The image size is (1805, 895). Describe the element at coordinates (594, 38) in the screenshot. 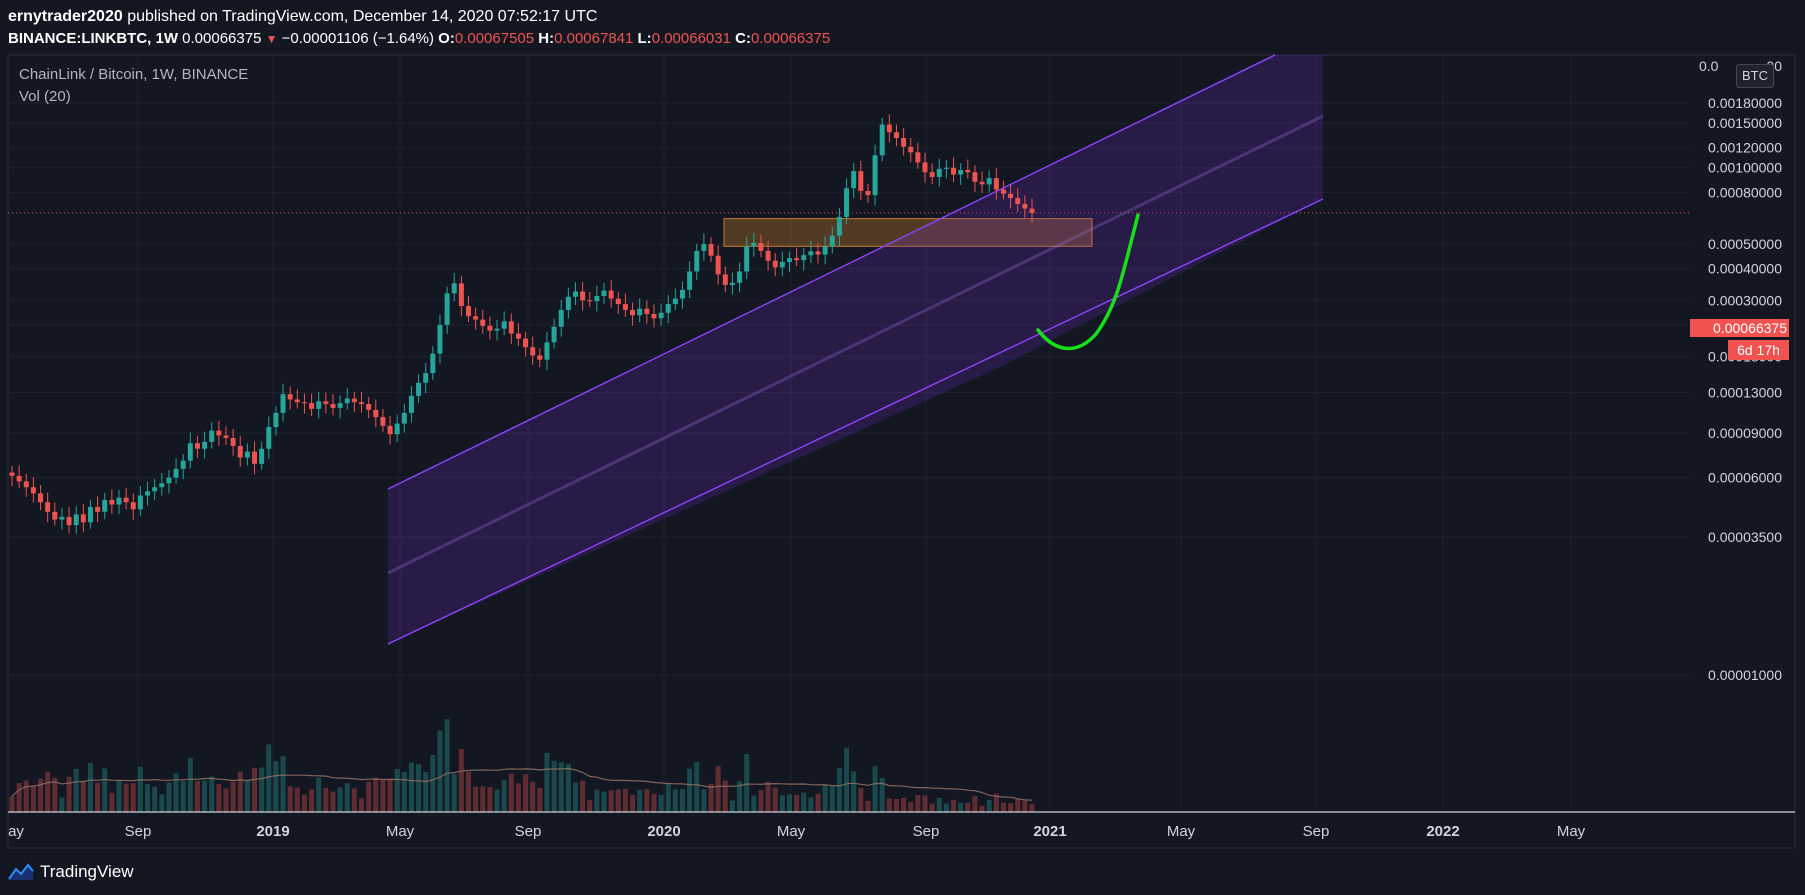

I see `high-value: 0.00067841` at that location.